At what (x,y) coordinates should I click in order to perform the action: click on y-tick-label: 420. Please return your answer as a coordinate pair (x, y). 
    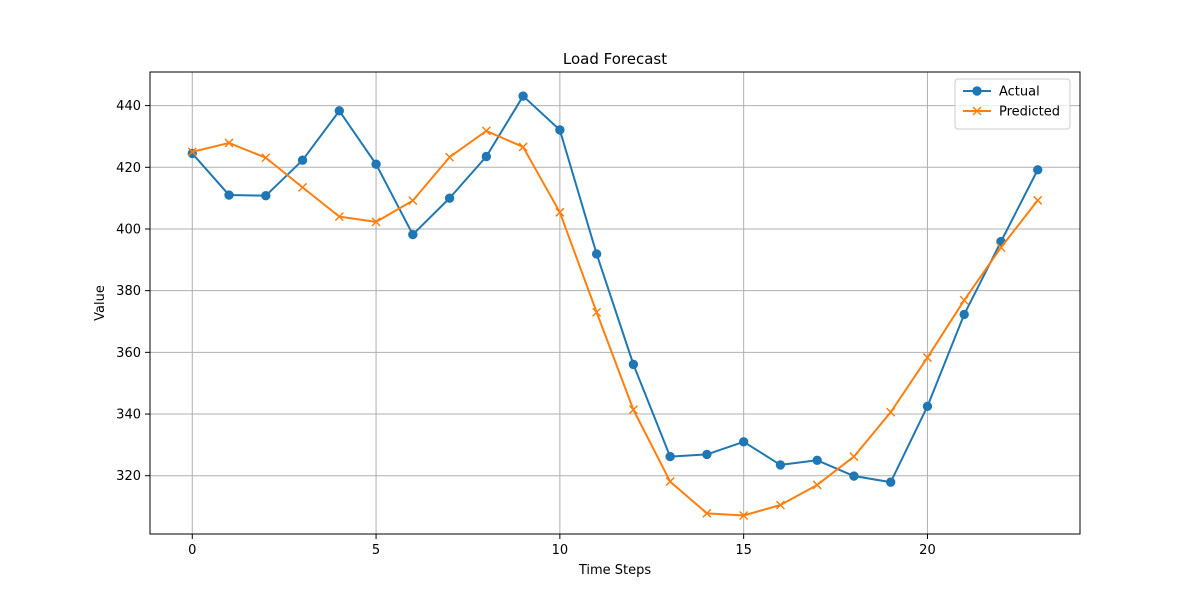
    Looking at the image, I should click on (128, 168).